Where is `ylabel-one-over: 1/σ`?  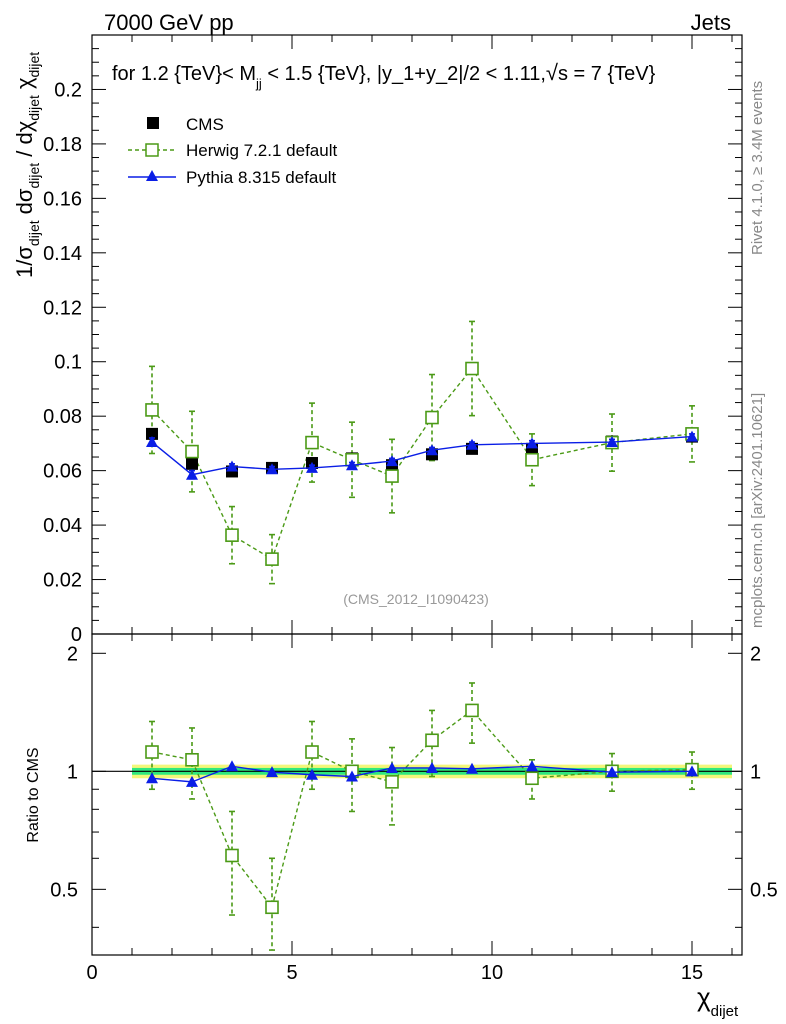 ylabel-one-over: 1/σ is located at coordinates (24, 262).